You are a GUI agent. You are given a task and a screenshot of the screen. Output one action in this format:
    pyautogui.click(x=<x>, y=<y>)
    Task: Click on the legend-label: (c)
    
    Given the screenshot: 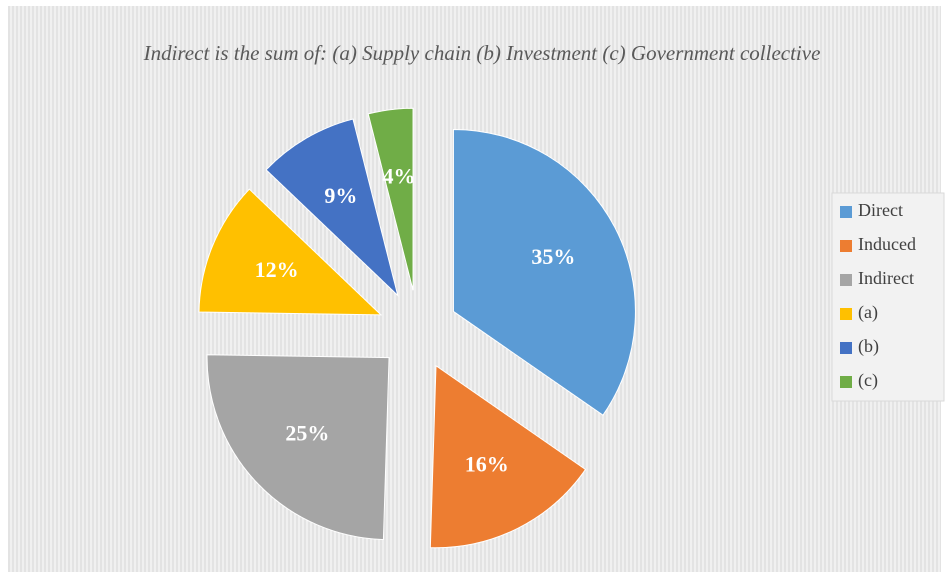 What is the action you would take?
    pyautogui.click(x=868, y=380)
    